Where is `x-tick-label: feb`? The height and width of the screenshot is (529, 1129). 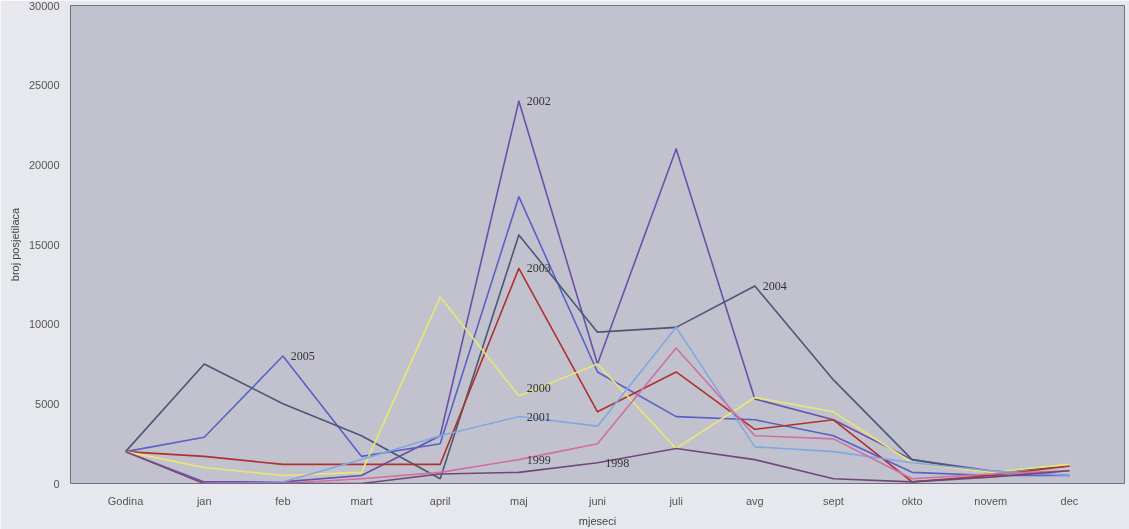 x-tick-label: feb is located at coordinates (283, 500).